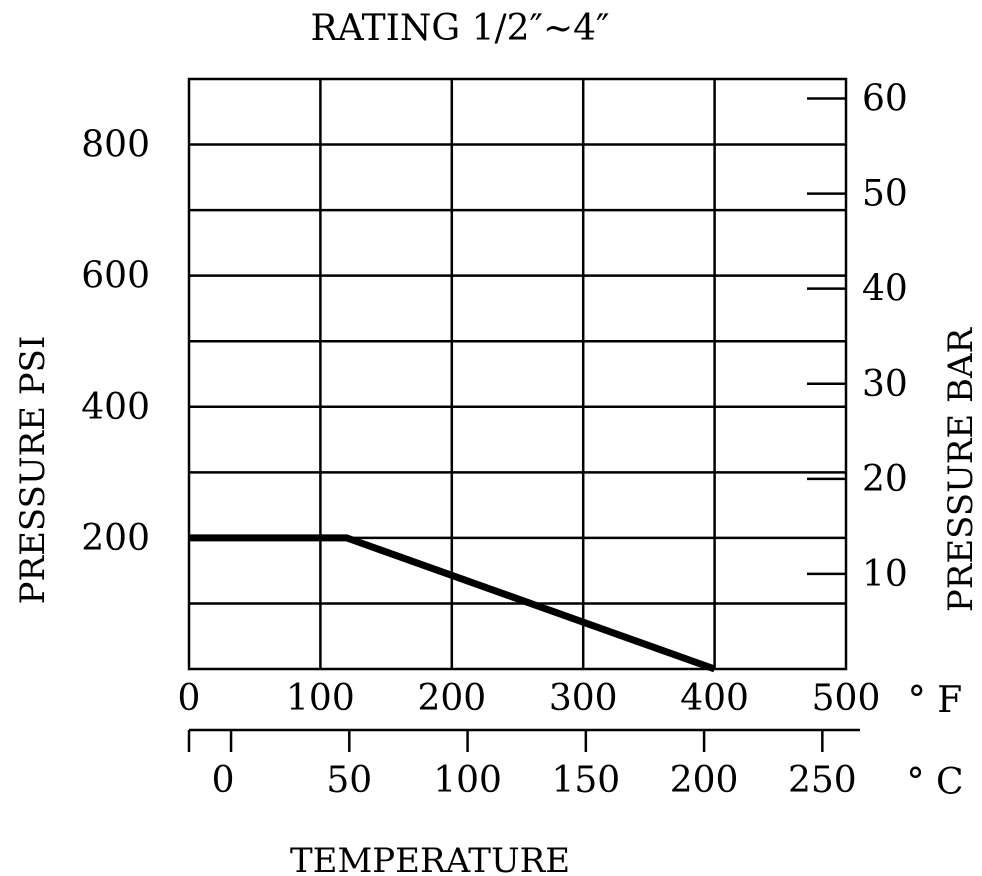 The height and width of the screenshot is (876, 982). Describe the element at coordinates (115, 276) in the screenshot. I see `y-tick-label: 600` at that location.